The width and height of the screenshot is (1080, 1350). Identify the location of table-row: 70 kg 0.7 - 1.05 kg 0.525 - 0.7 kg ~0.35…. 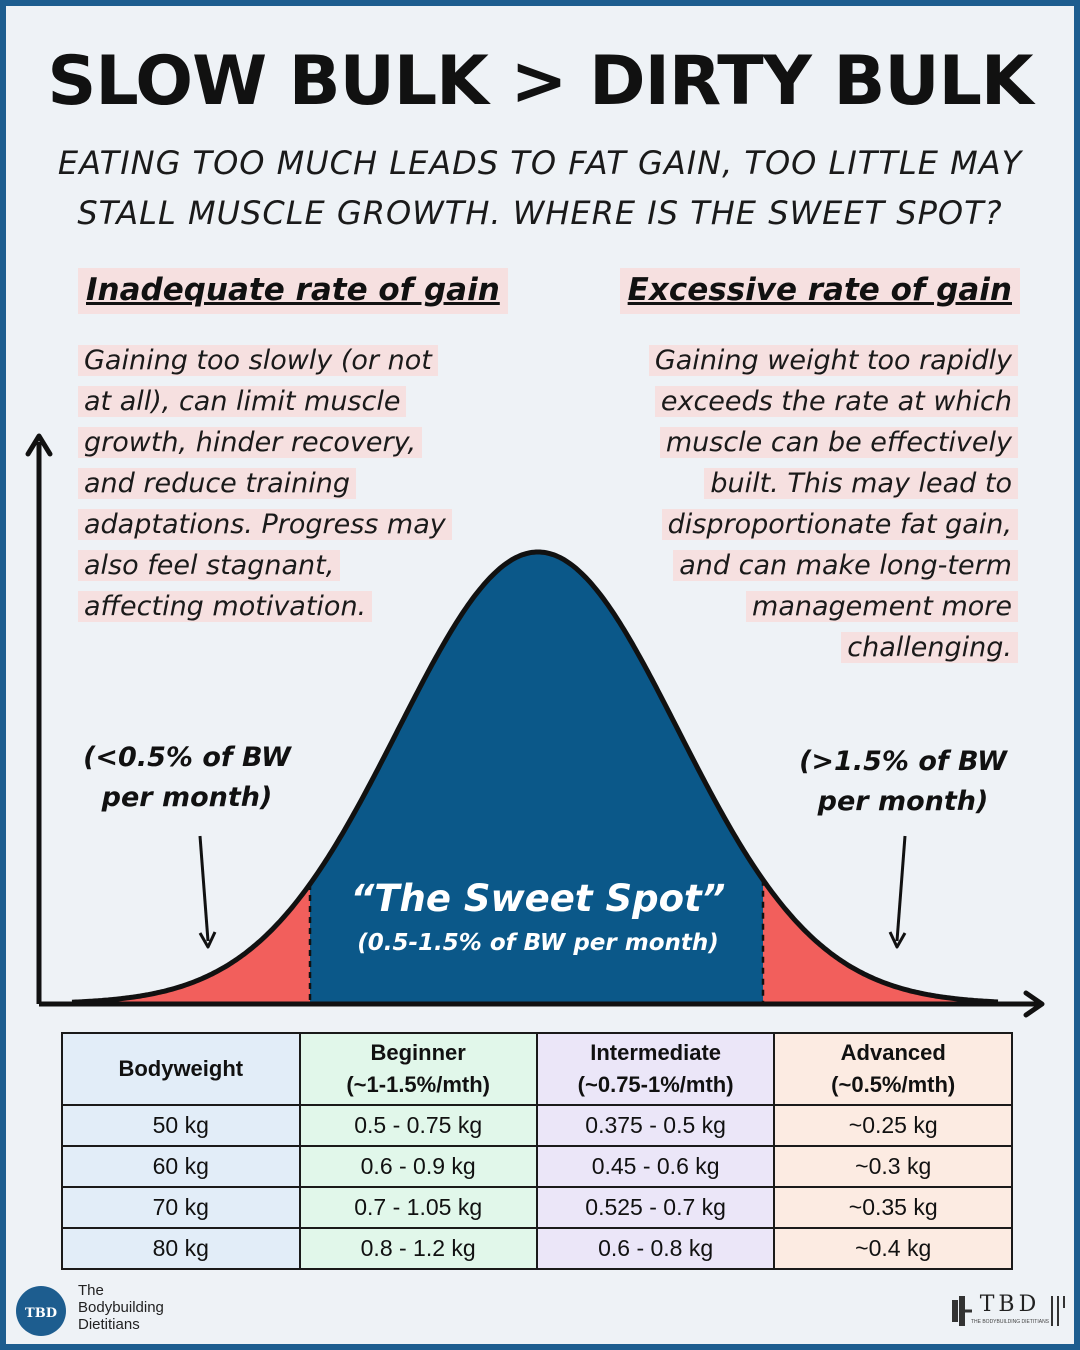
(537, 1207).